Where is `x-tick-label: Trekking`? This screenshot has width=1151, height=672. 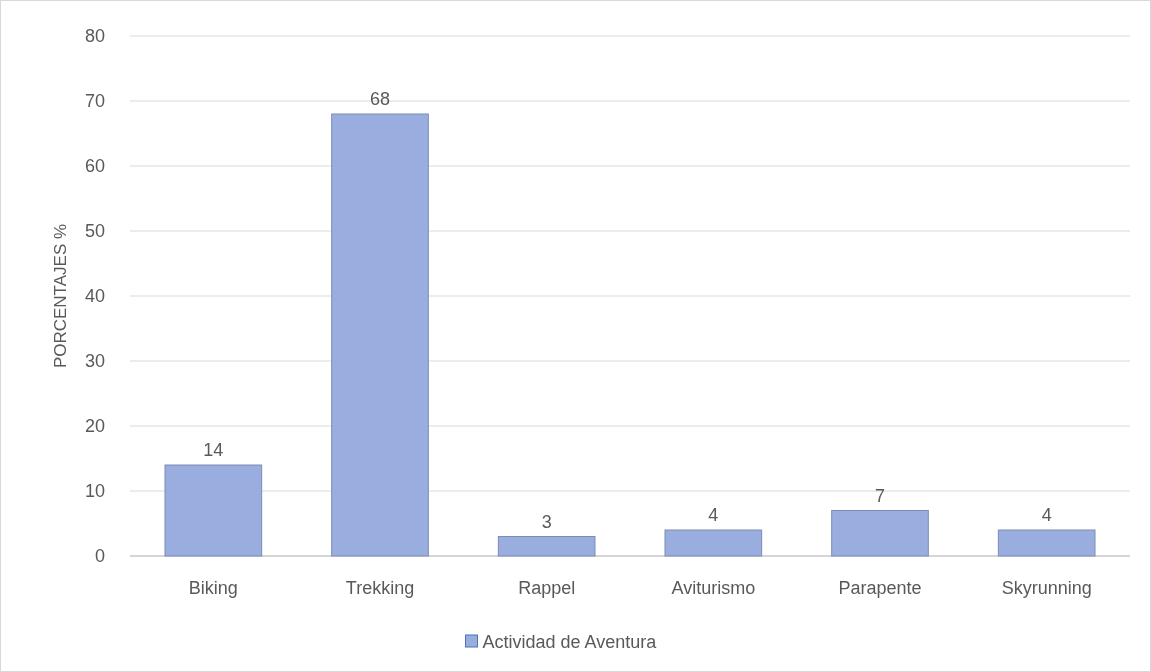
x-tick-label: Trekking is located at coordinates (380, 588).